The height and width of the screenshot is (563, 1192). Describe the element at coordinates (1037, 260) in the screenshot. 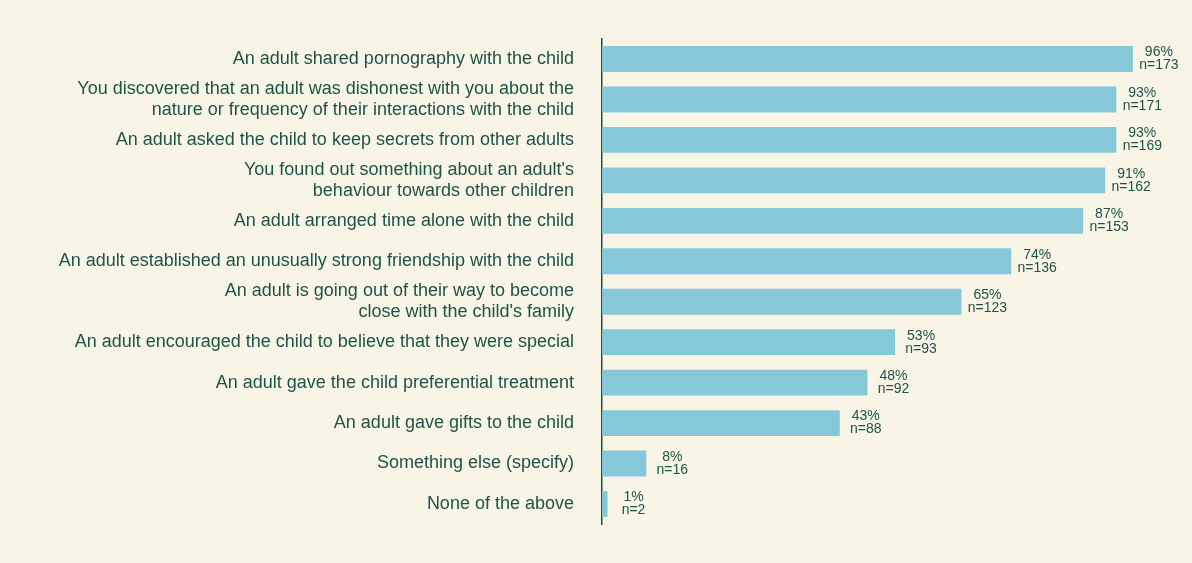

I see `data-label: 74% n=136` at that location.